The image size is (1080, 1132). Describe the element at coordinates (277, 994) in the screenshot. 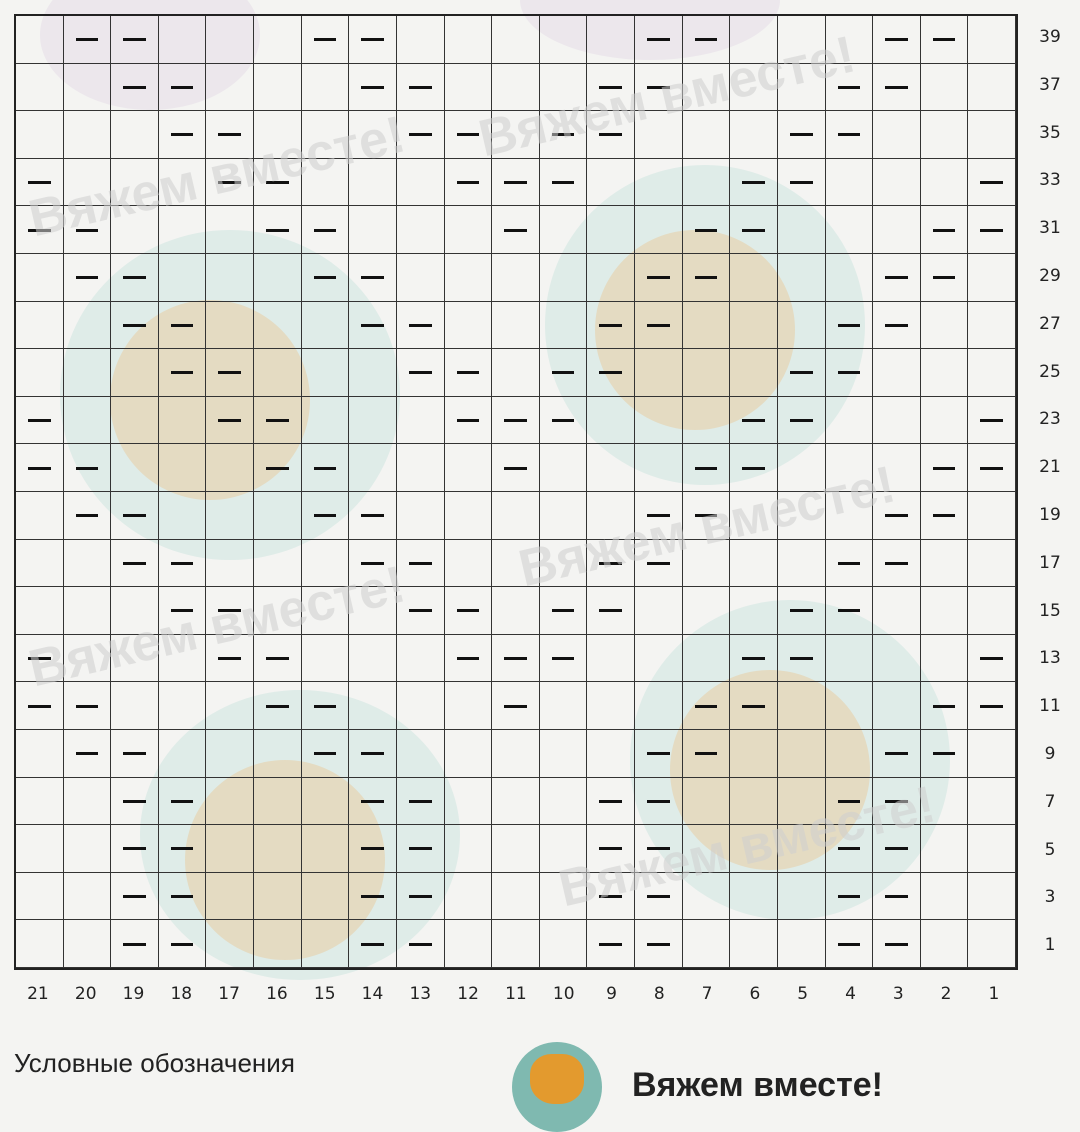

I see `column-number: 16` at that location.